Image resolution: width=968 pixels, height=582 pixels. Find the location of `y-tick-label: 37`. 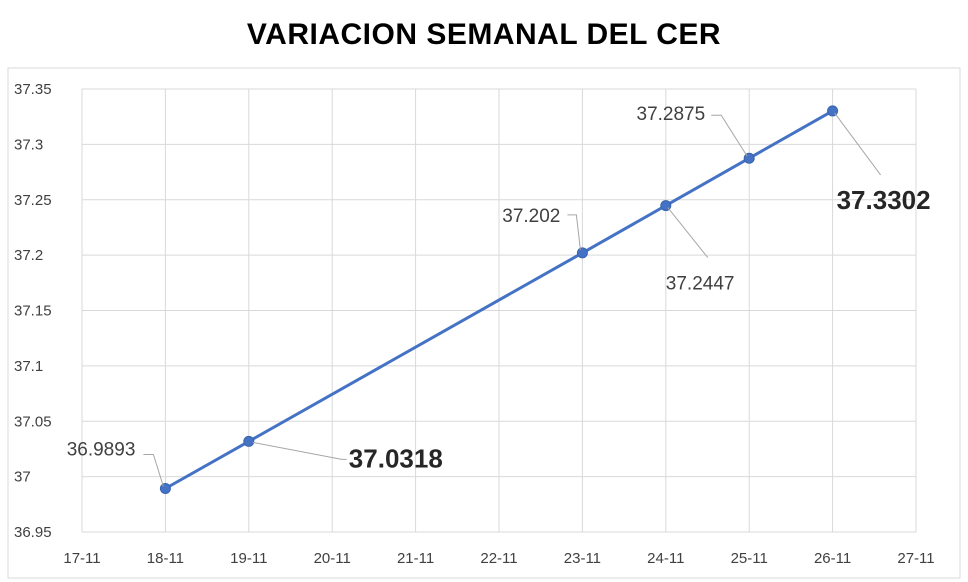

y-tick-label: 37 is located at coordinates (22, 477).